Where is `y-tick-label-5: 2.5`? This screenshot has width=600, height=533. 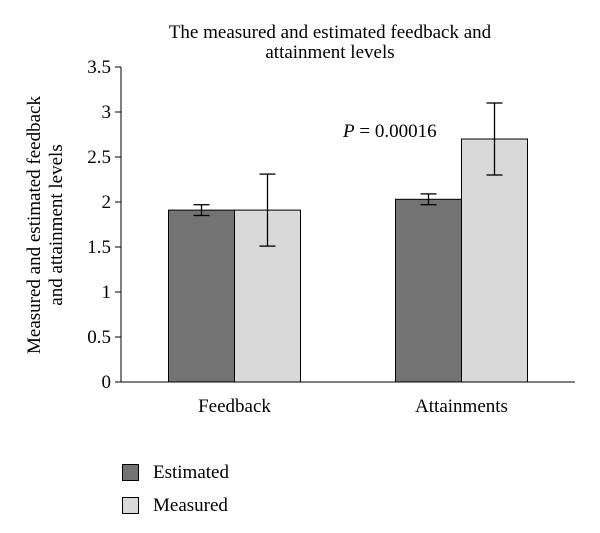 y-tick-label-5: 2.5 is located at coordinates (99, 157).